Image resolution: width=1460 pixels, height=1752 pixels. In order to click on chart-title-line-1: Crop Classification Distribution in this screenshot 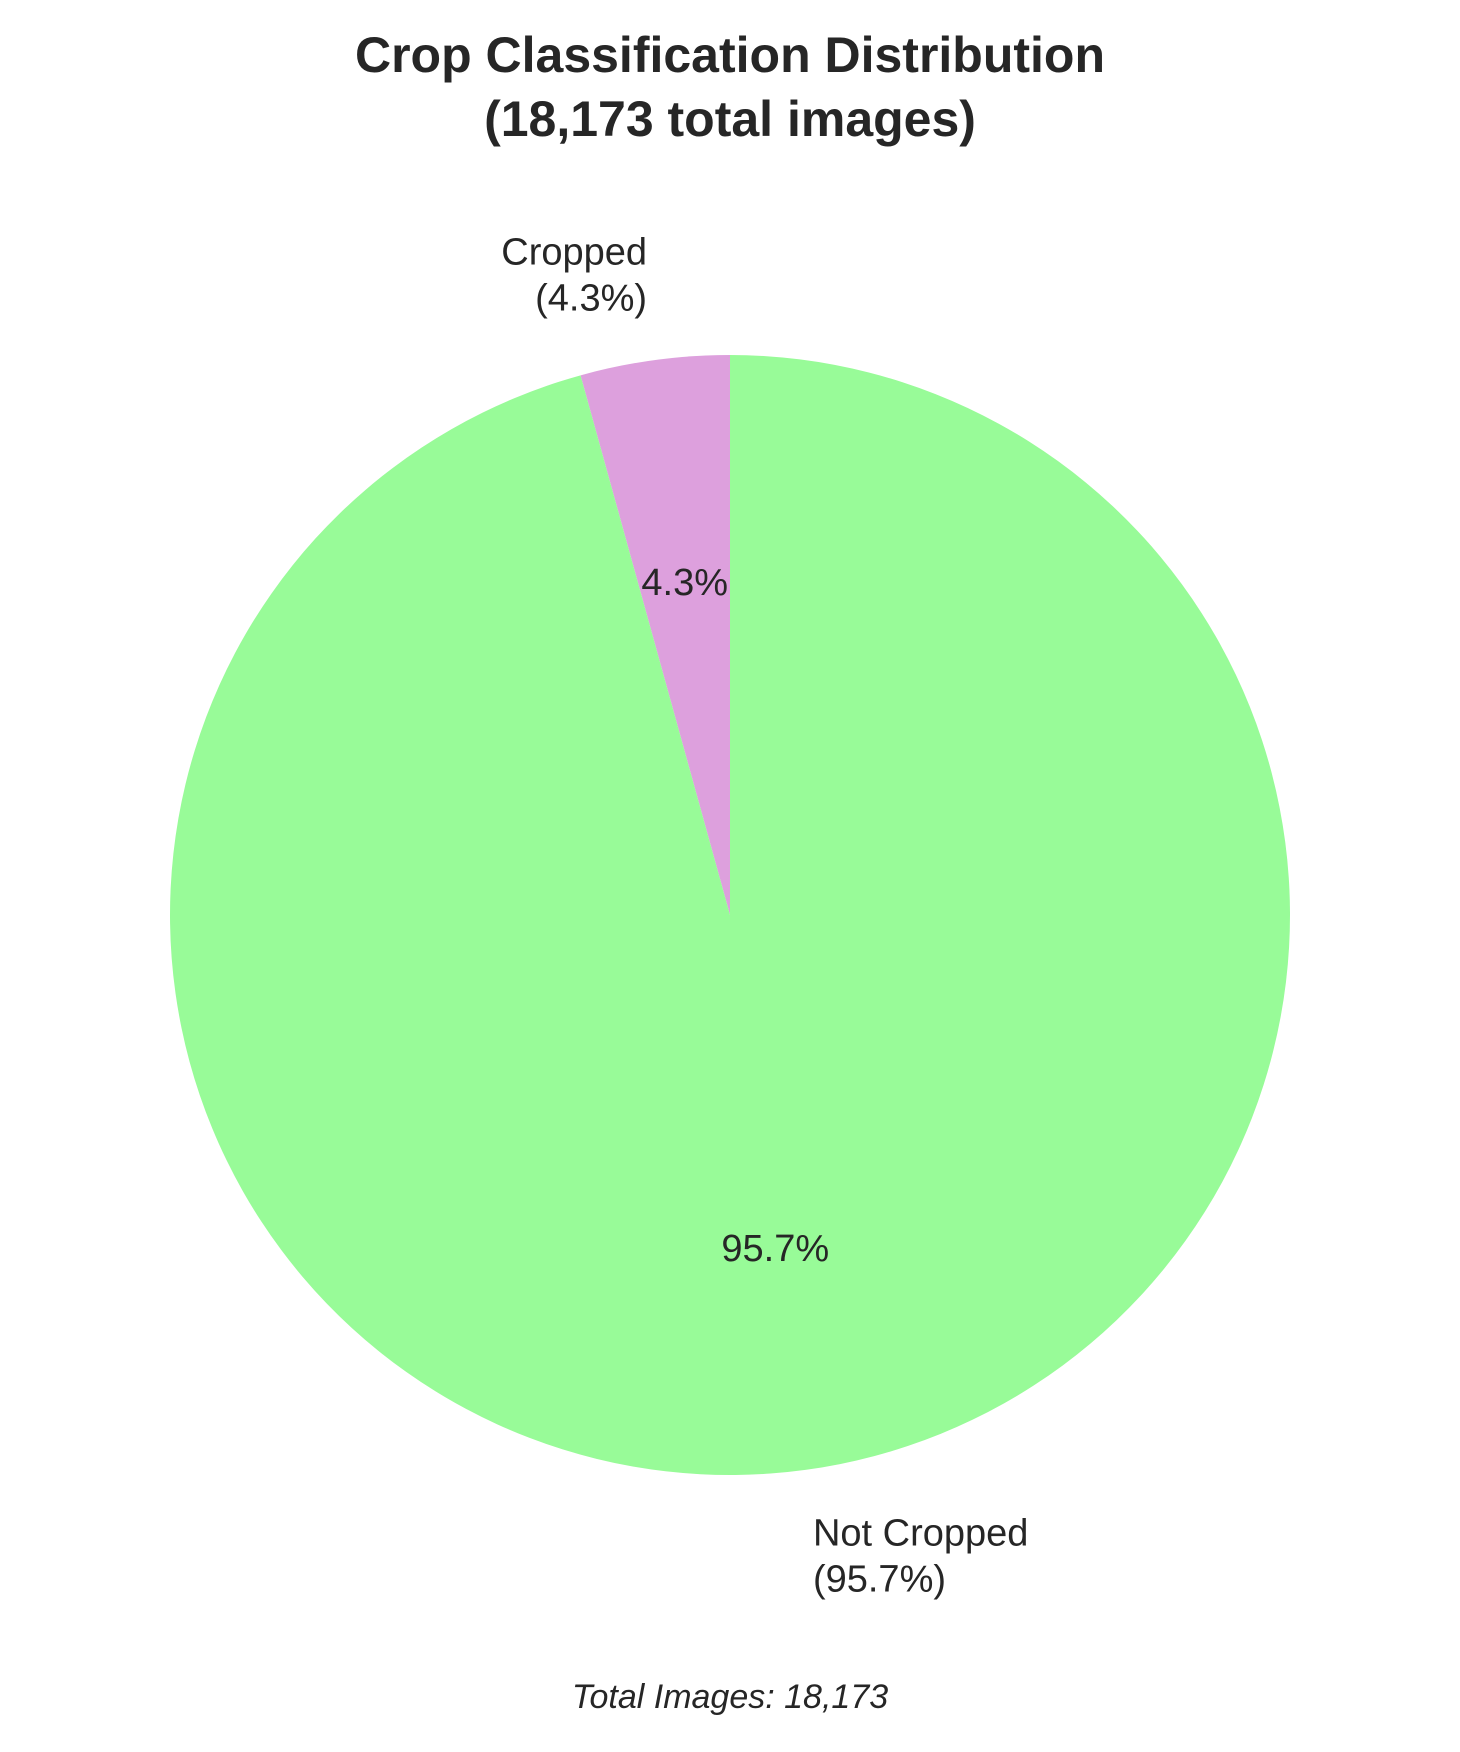, I will do `click(730, 55)`.